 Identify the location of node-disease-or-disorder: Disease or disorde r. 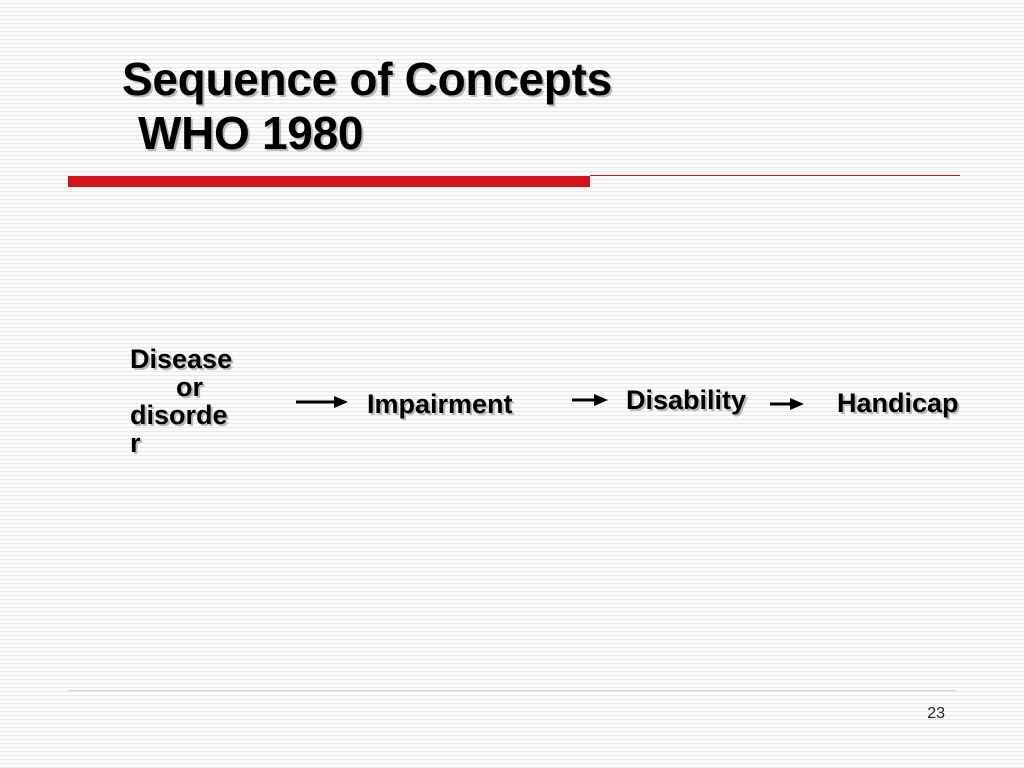
(181, 401).